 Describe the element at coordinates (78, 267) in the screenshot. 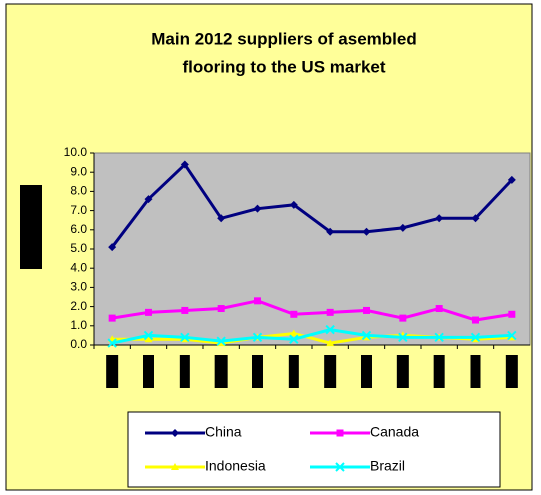

I see `y-tick-label: 4.0` at that location.